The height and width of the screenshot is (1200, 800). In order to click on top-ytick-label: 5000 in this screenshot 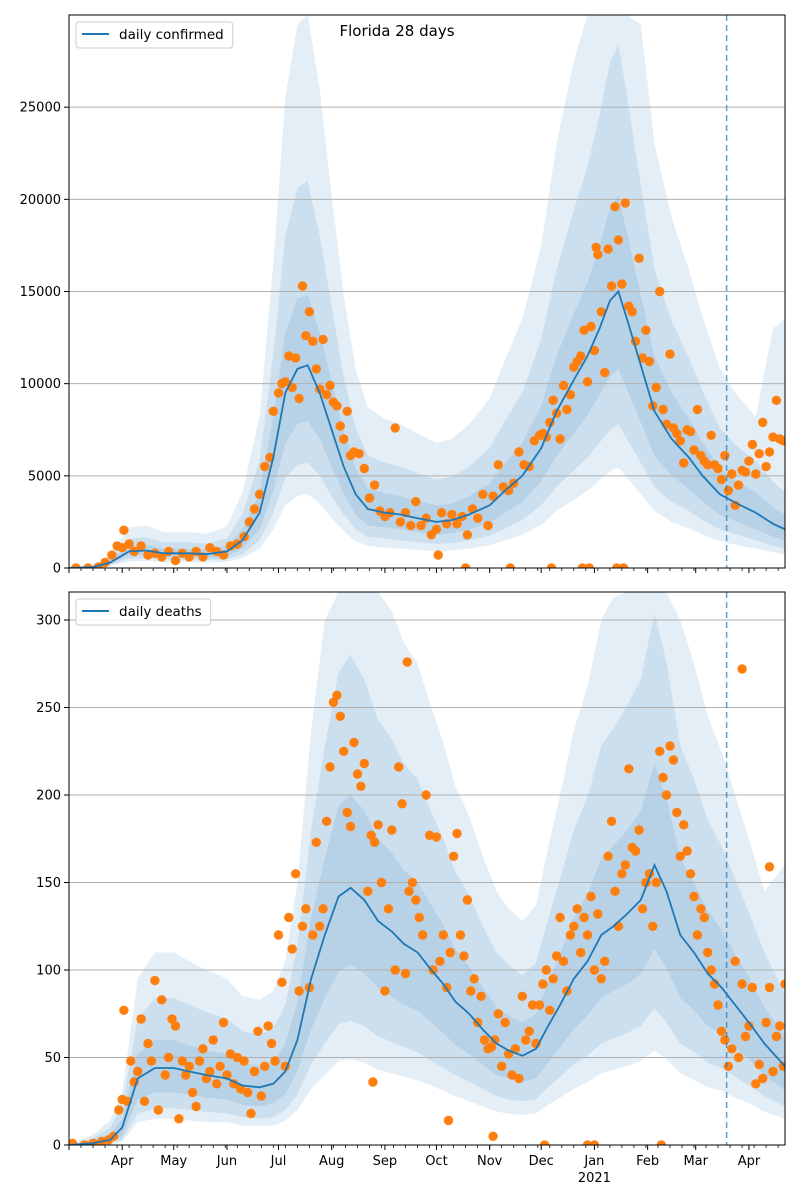, I will do `click(44, 476)`.